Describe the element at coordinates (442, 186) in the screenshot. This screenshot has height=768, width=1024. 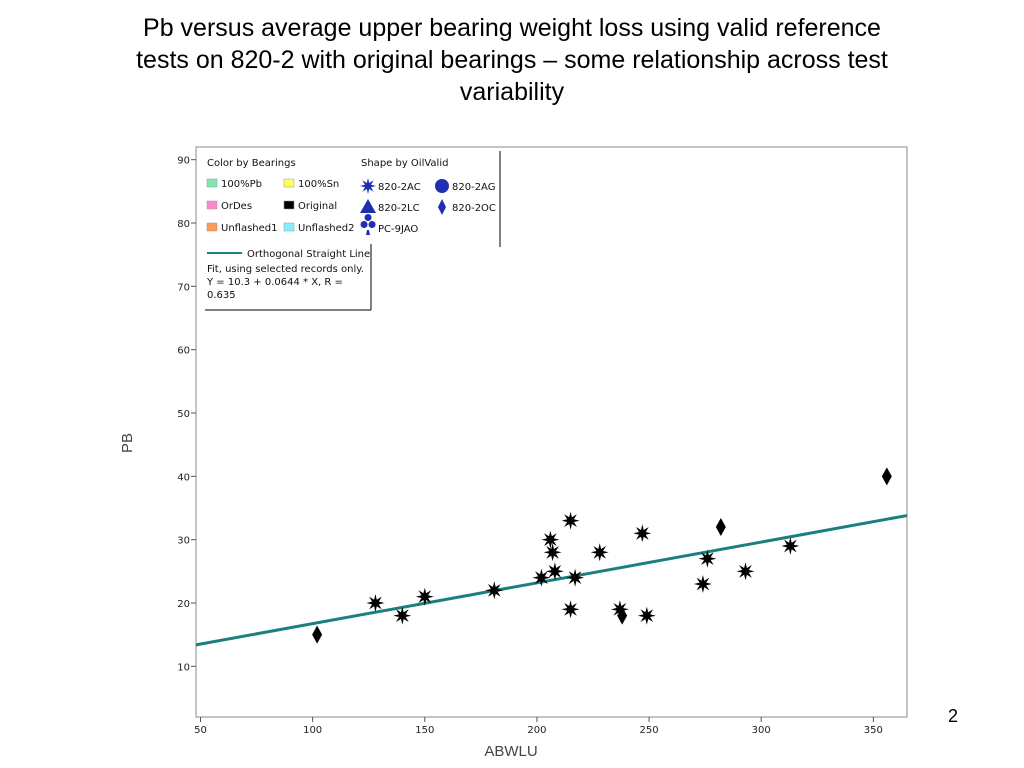
I see `circle-icon` at that location.